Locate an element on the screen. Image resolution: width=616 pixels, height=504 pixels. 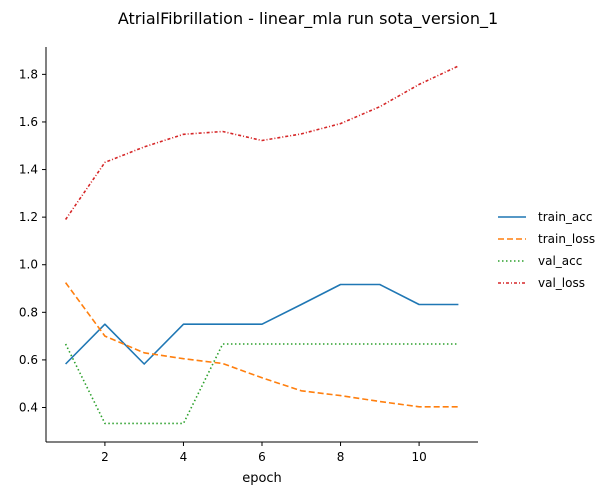
legend-label-train-acc: train_acc is located at coordinates (565, 217).